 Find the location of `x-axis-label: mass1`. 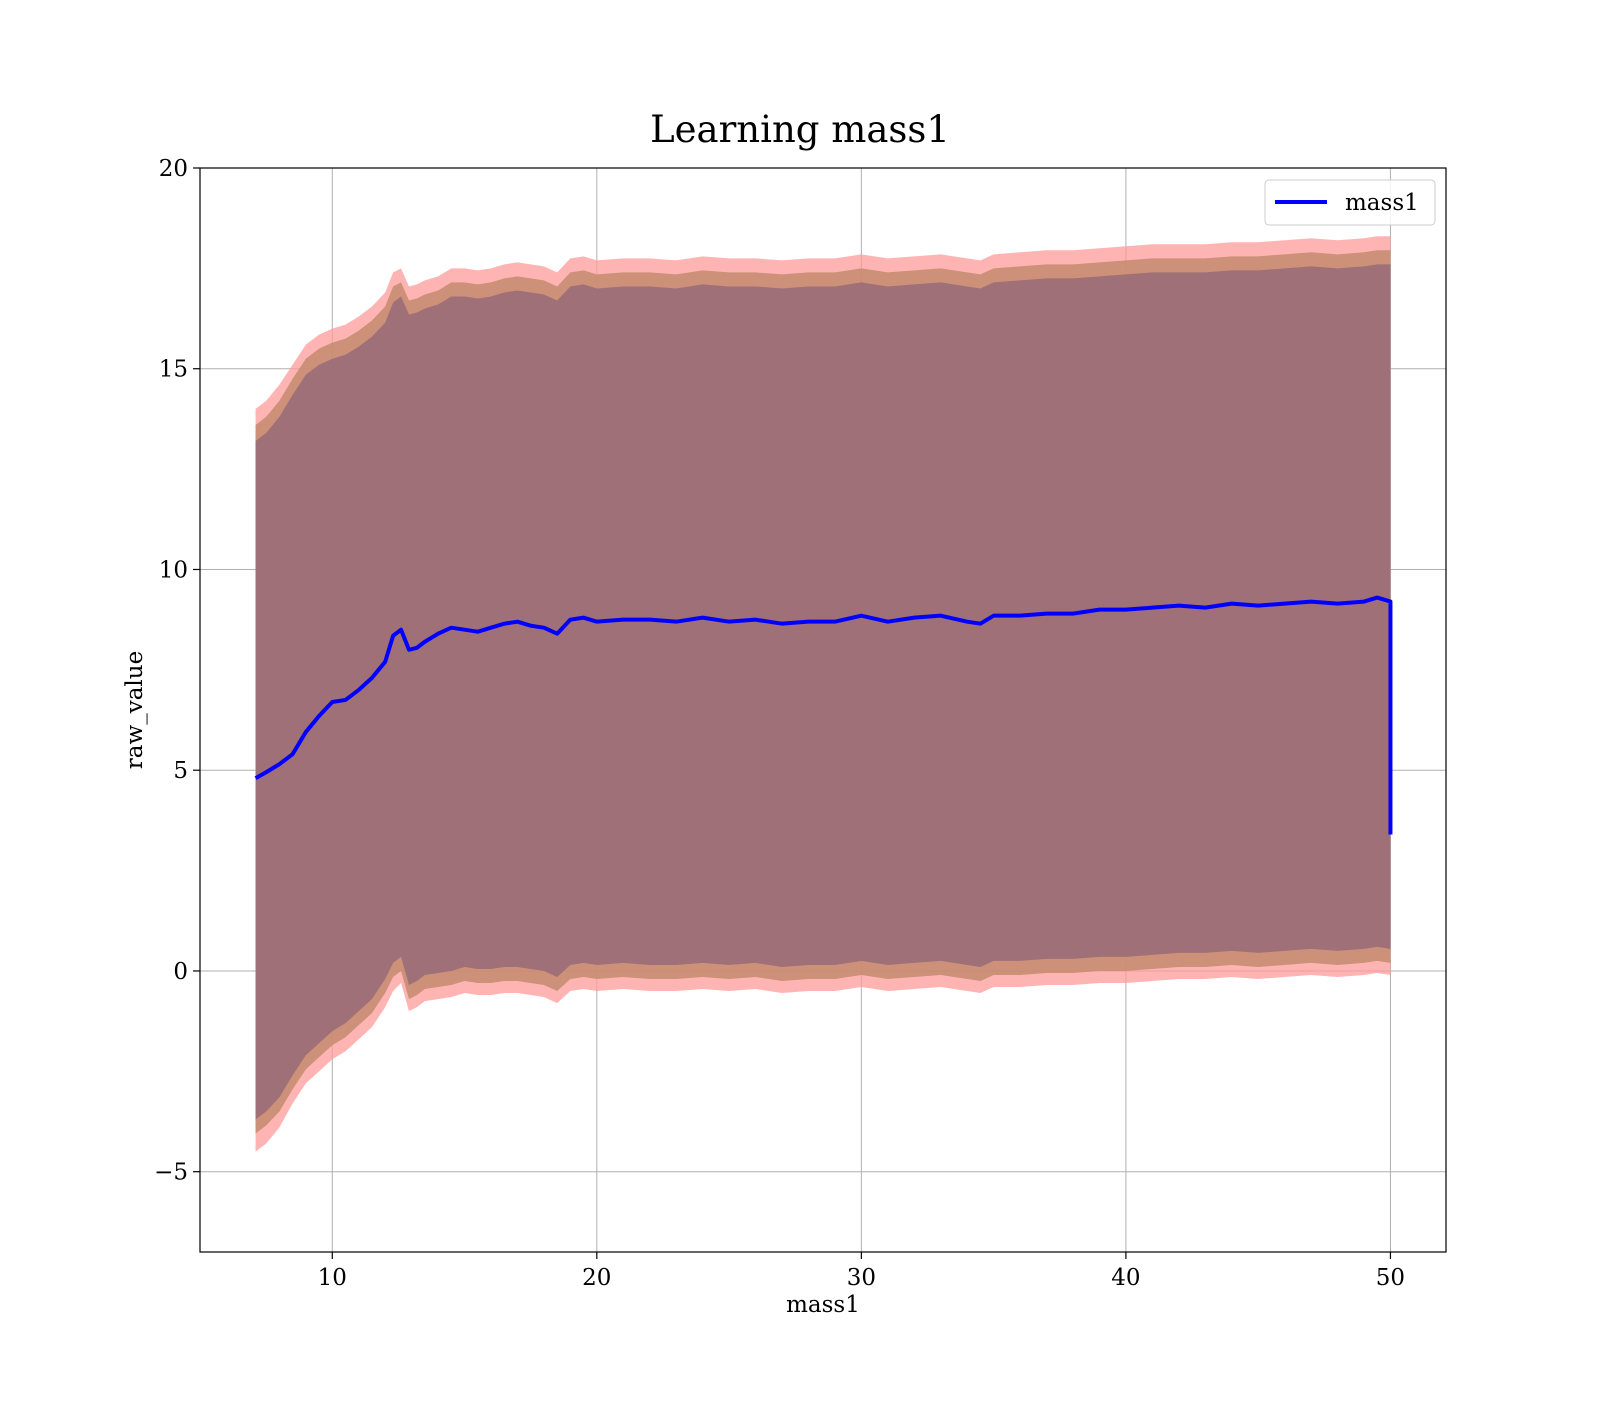

x-axis-label: mass1 is located at coordinates (823, 1305).